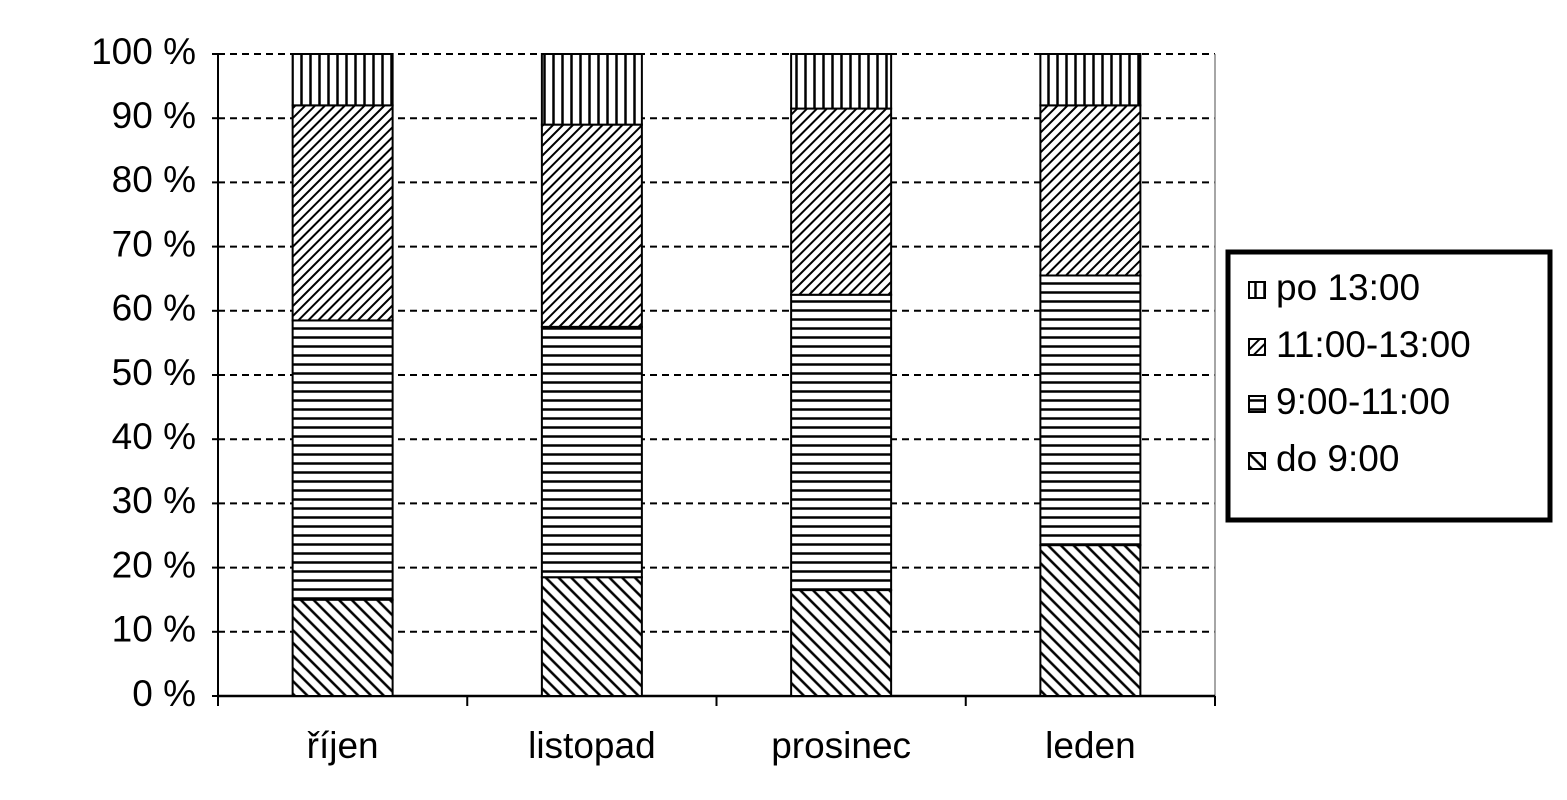 Image resolution: width=1567 pixels, height=800 pixels. What do you see at coordinates (154, 308) in the screenshot?
I see `y-tick-label: 60 %` at bounding box center [154, 308].